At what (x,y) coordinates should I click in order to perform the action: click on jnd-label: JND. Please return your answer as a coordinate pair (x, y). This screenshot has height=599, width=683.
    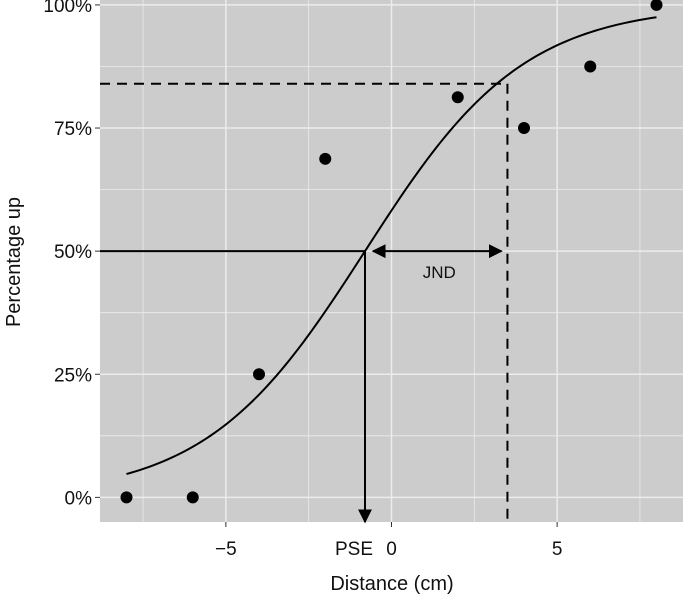
    Looking at the image, I should click on (439, 272).